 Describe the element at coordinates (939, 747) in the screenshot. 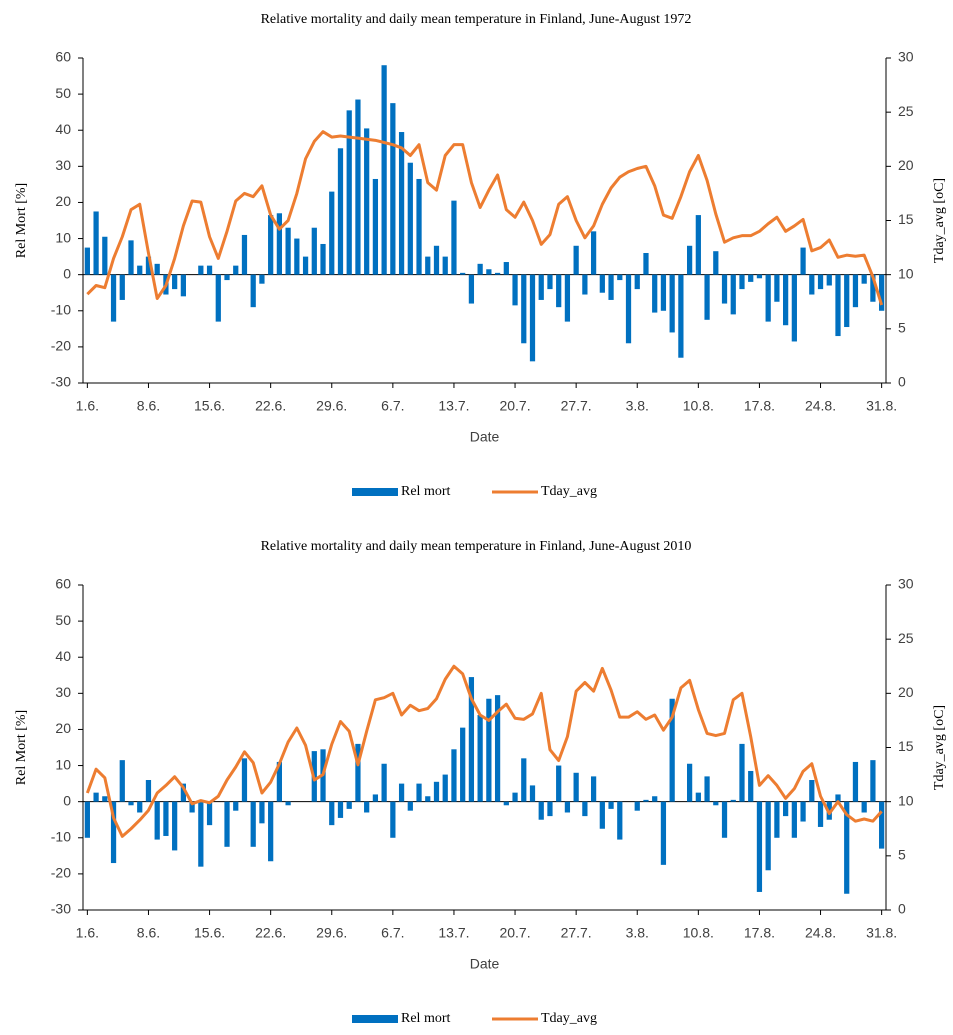

I see `y2-axis-title: Tday_avg [oC]` at that location.